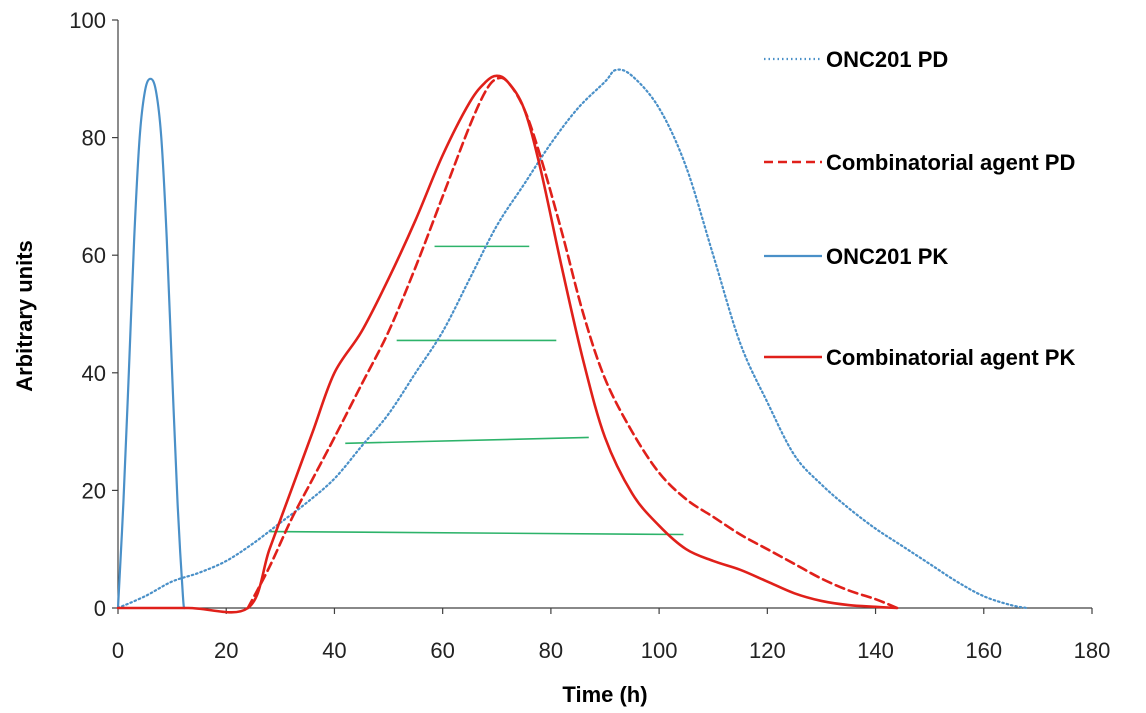  What do you see at coordinates (94, 255) in the screenshot?
I see `y-tick-label: 60` at bounding box center [94, 255].